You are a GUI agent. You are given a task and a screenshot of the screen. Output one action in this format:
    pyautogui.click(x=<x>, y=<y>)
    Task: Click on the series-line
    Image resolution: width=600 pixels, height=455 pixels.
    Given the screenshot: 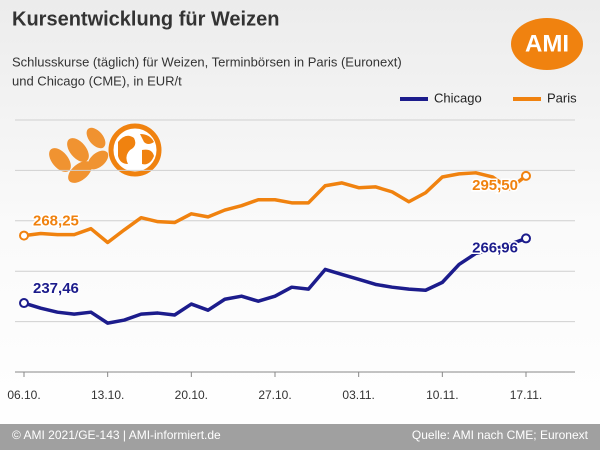 What is the action you would take?
    pyautogui.click(x=275, y=208)
    